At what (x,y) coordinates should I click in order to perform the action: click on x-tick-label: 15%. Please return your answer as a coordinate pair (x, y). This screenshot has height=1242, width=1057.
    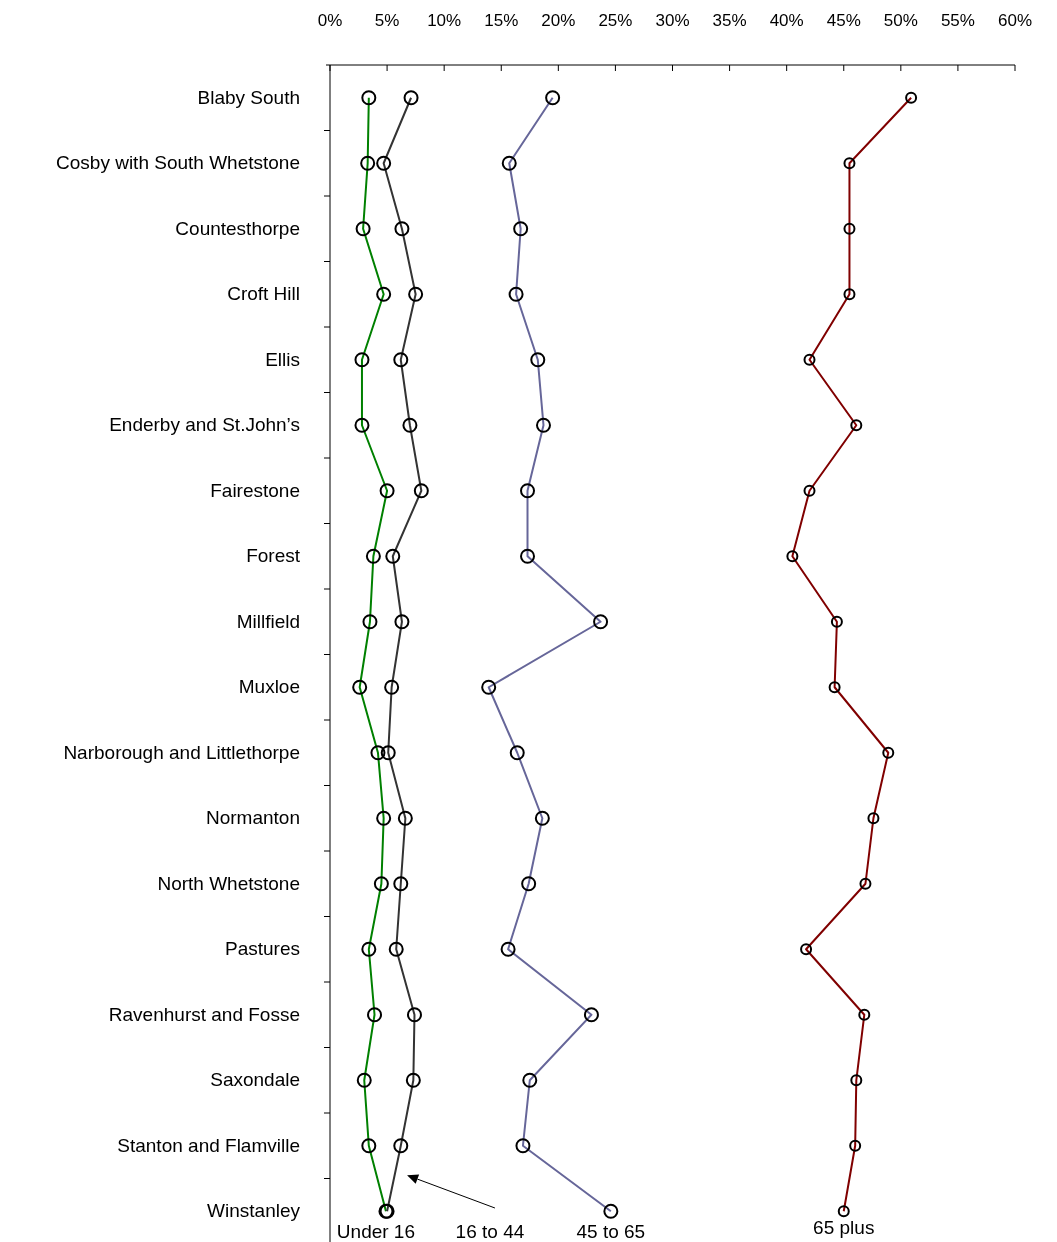
    Looking at the image, I should click on (501, 20).